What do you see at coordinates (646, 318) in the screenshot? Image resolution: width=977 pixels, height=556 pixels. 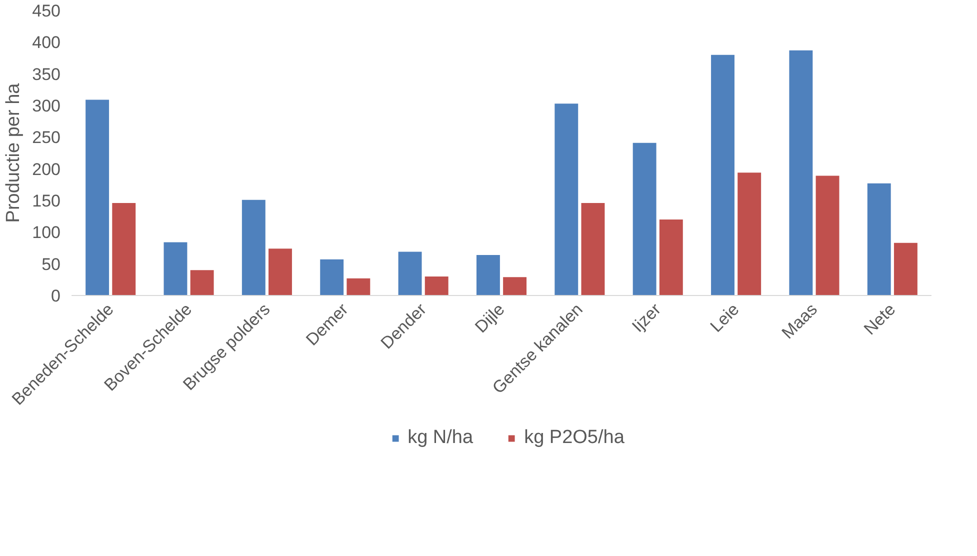 I see `x-tick-label: Ijzer` at bounding box center [646, 318].